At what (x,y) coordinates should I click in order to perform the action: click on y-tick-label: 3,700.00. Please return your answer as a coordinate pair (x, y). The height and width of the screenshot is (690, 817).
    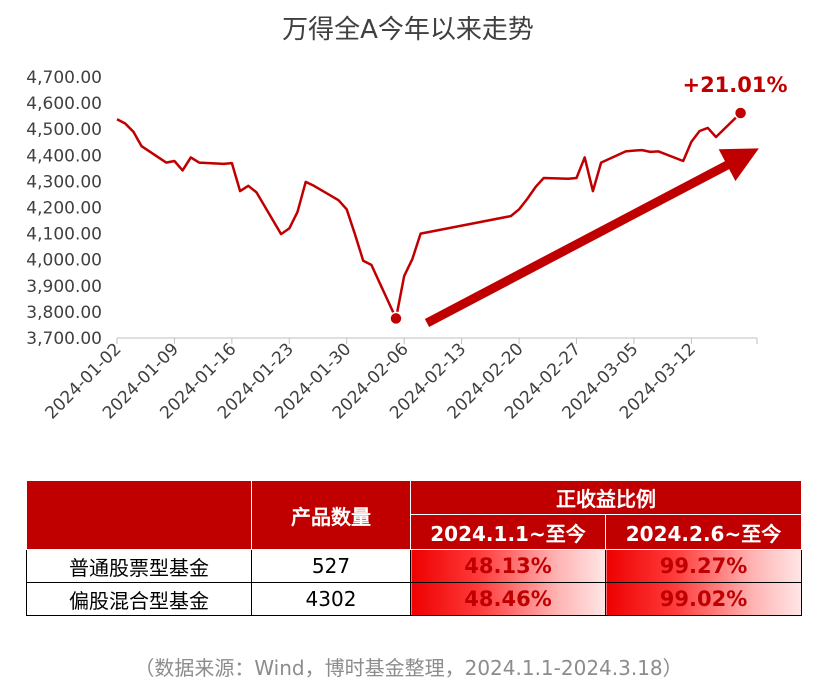
    Looking at the image, I should click on (64, 339).